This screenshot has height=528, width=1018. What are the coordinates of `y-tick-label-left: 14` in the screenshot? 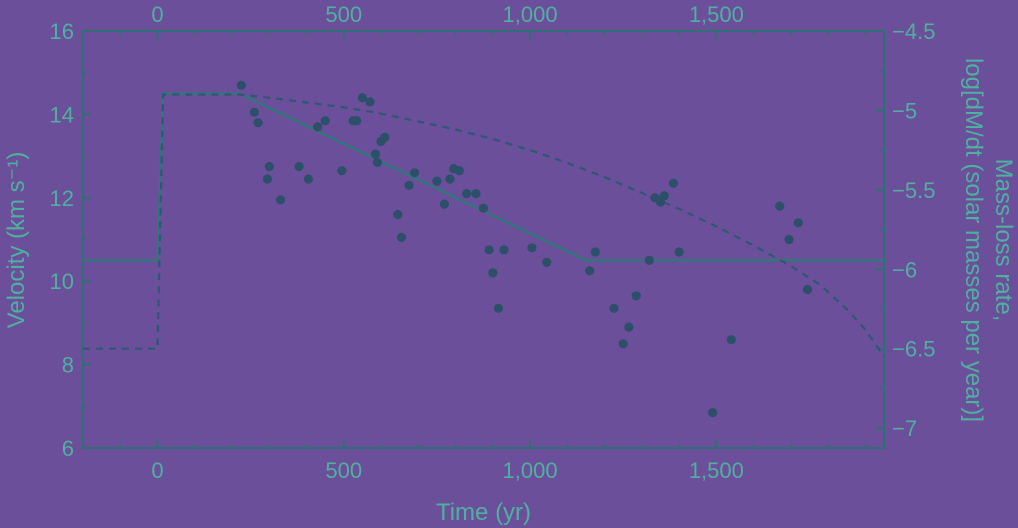 It's located at (62, 114).